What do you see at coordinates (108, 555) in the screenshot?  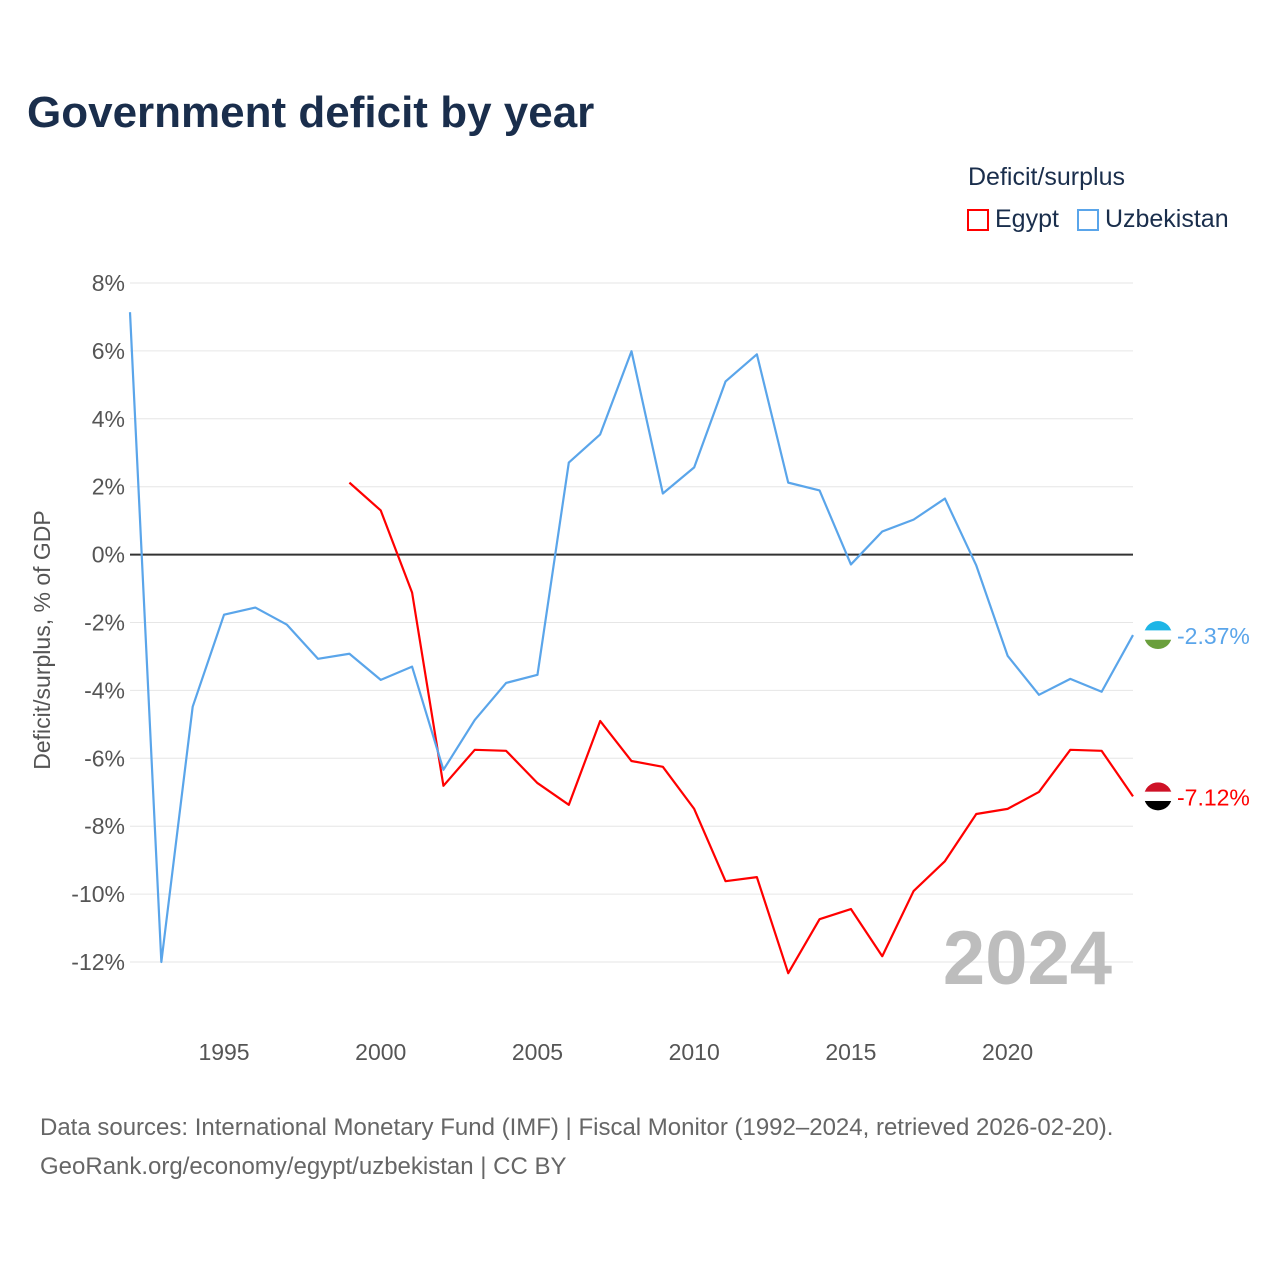 I see `y-tick-label: 0%` at bounding box center [108, 555].